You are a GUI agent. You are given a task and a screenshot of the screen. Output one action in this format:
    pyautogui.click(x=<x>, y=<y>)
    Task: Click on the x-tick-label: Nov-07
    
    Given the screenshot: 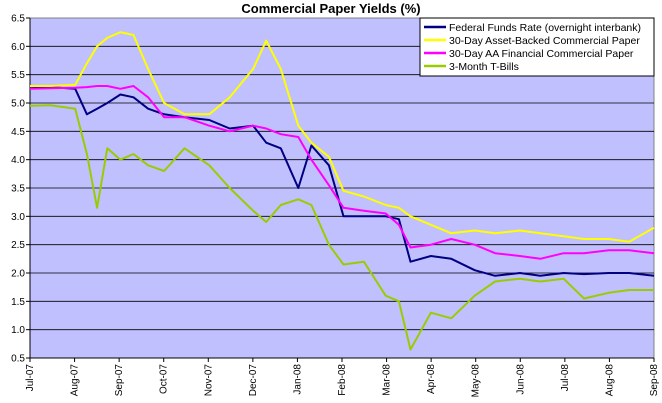 What is the action you would take?
    pyautogui.click(x=208, y=380)
    